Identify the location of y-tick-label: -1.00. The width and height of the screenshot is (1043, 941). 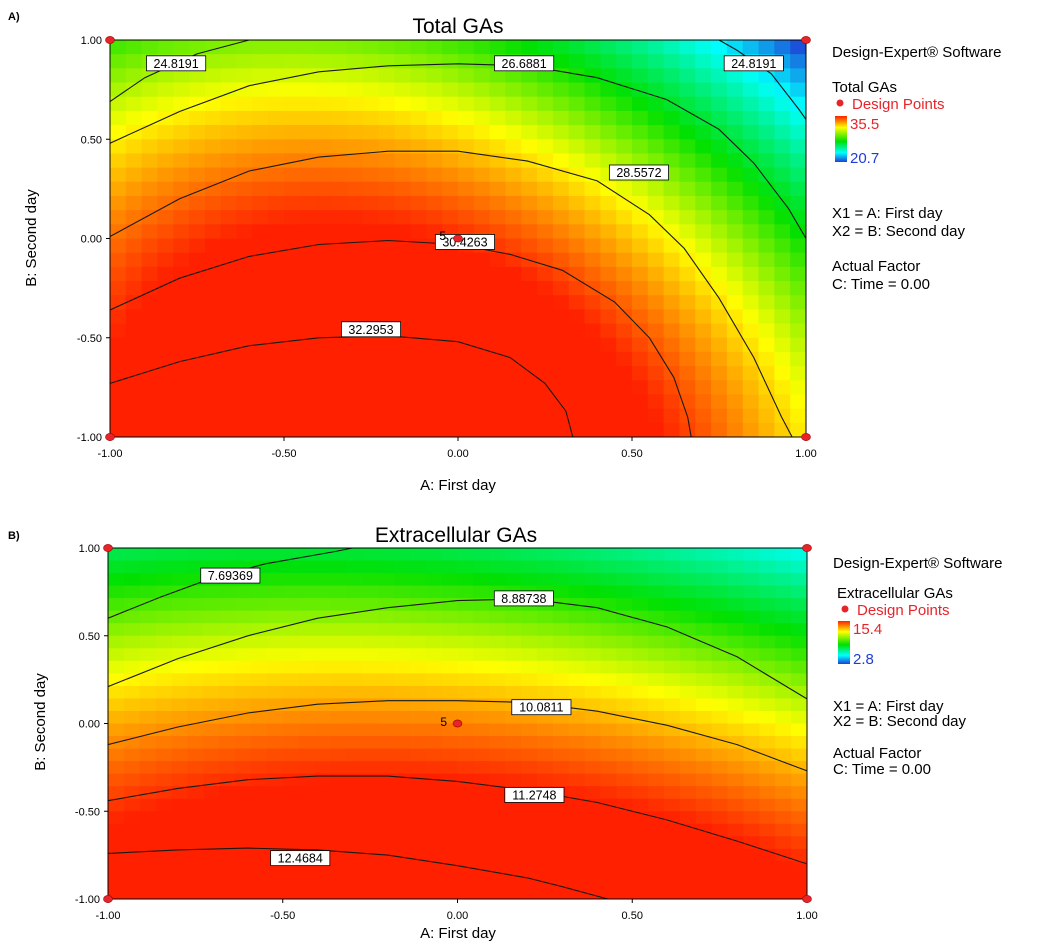
(87, 900).